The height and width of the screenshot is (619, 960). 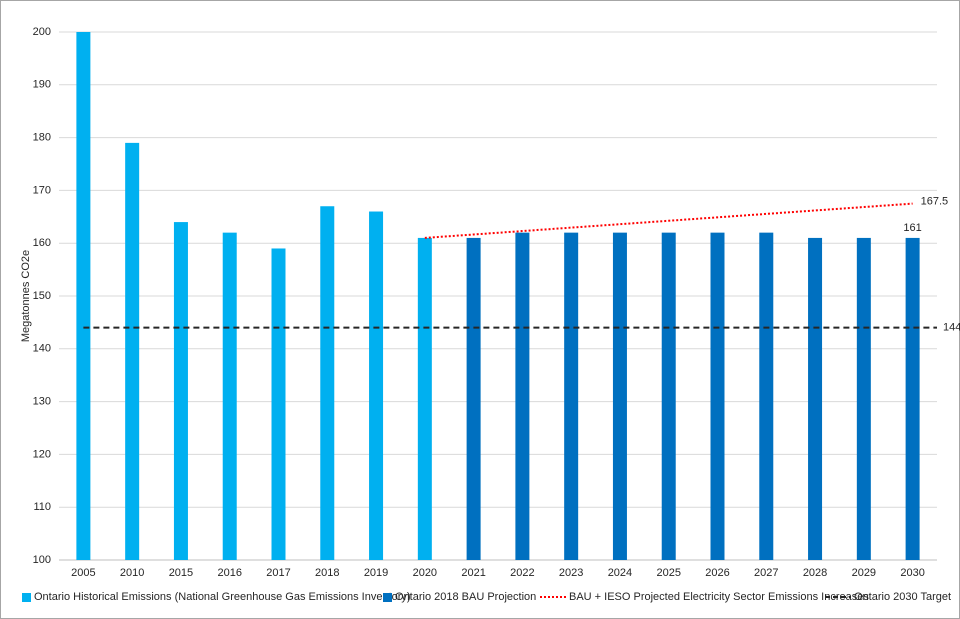 What do you see at coordinates (571, 573) in the screenshot?
I see `x-tick-label: 2023` at bounding box center [571, 573].